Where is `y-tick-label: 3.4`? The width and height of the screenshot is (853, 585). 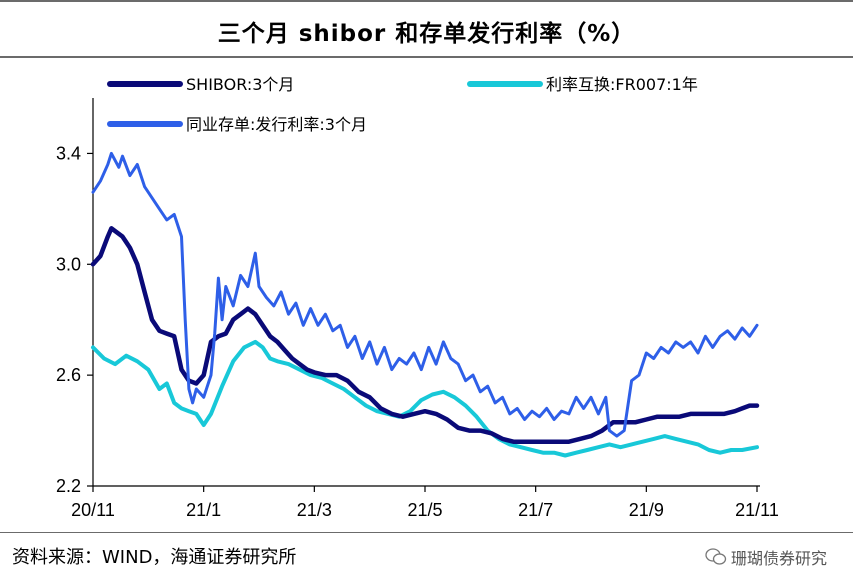
y-tick-label: 3.4 is located at coordinates (68, 153).